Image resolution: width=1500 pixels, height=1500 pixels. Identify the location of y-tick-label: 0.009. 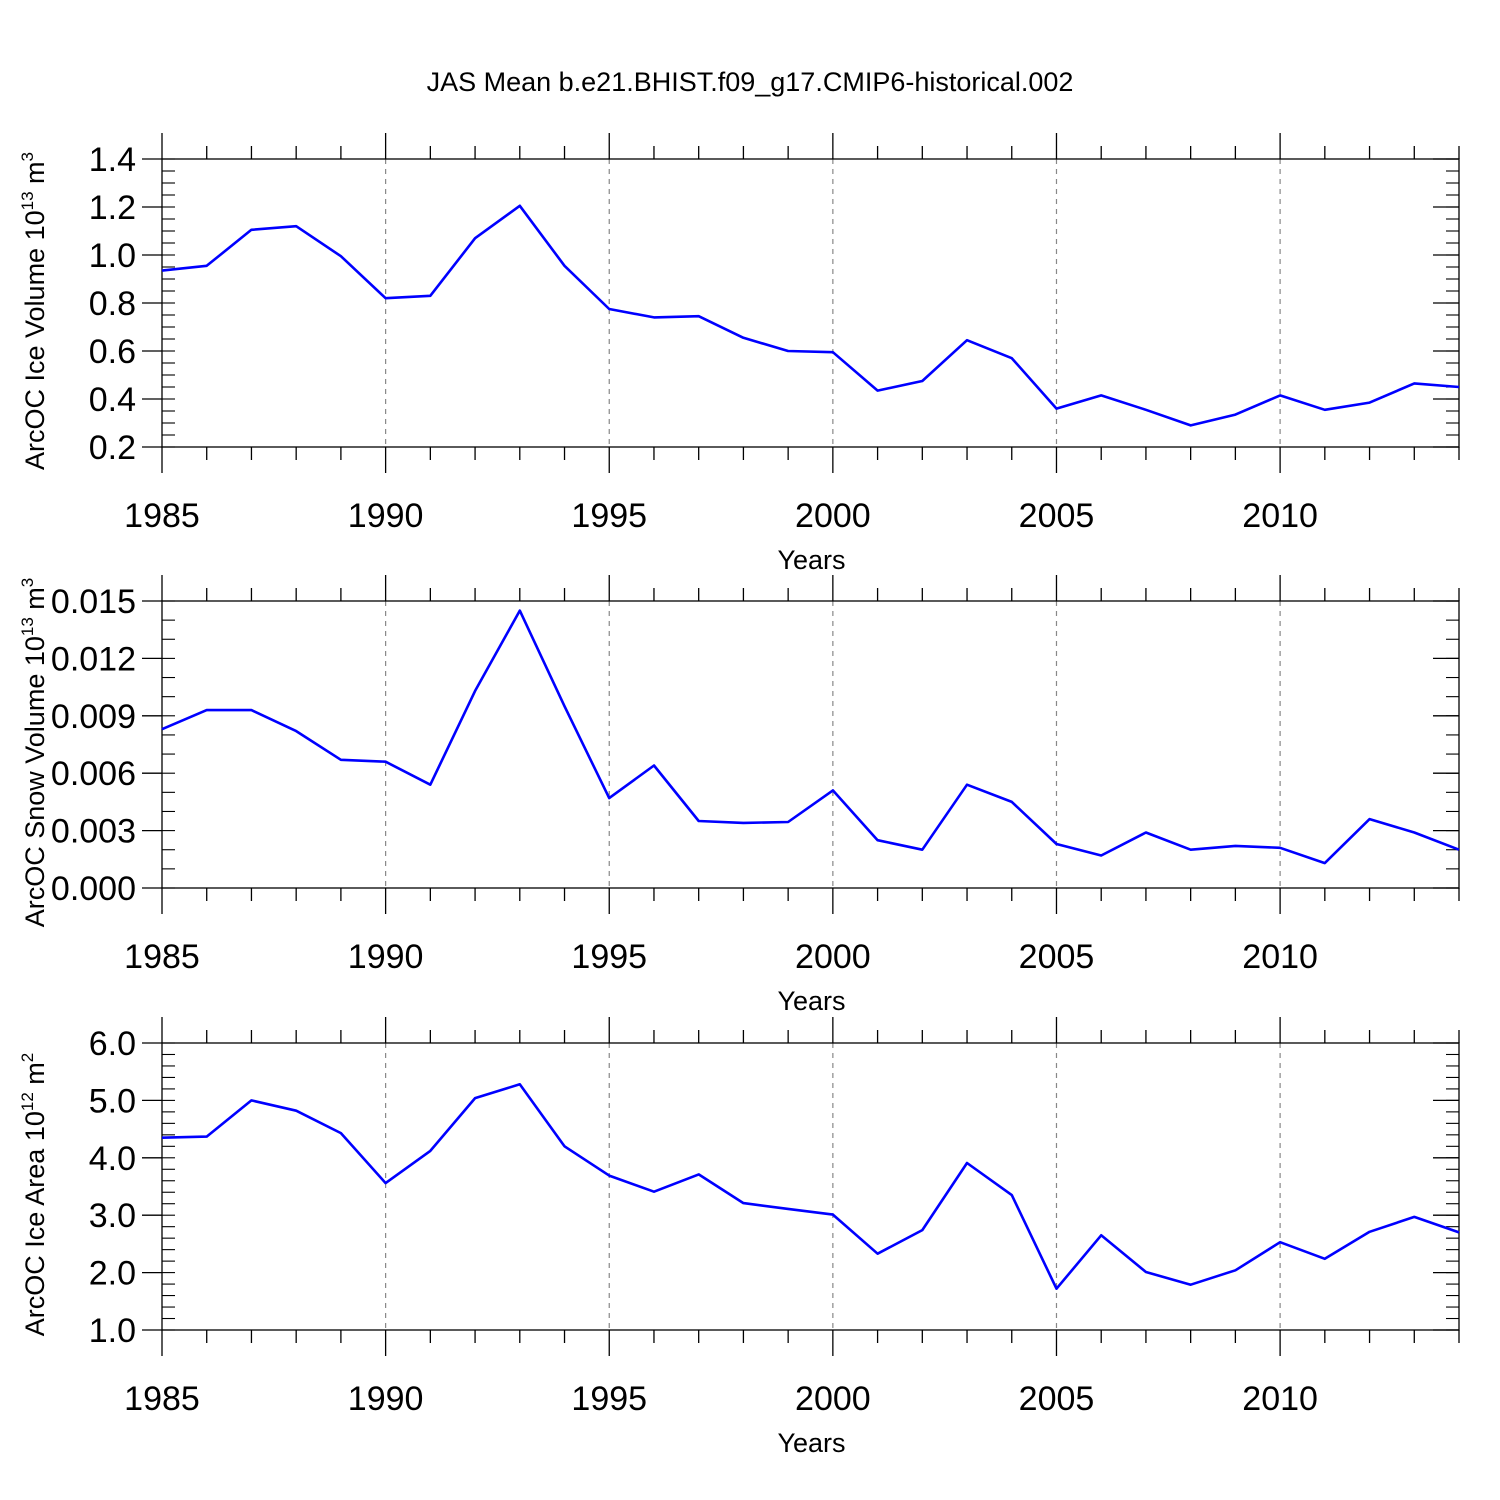
(93, 717).